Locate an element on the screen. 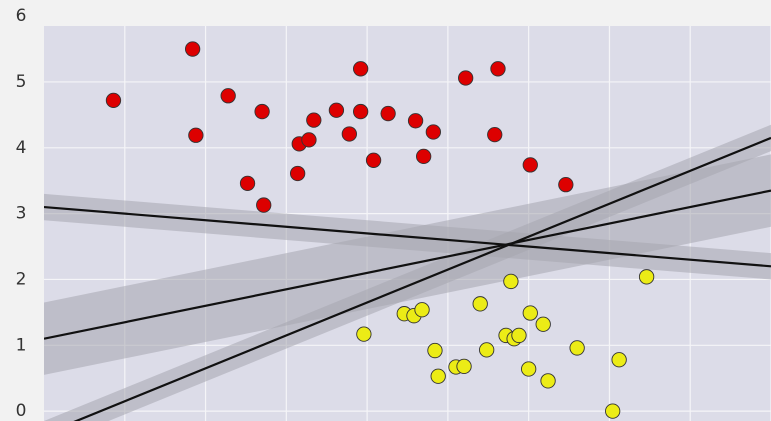 The width and height of the screenshot is (771, 421). y-tick-label: 3 is located at coordinates (21, 214).